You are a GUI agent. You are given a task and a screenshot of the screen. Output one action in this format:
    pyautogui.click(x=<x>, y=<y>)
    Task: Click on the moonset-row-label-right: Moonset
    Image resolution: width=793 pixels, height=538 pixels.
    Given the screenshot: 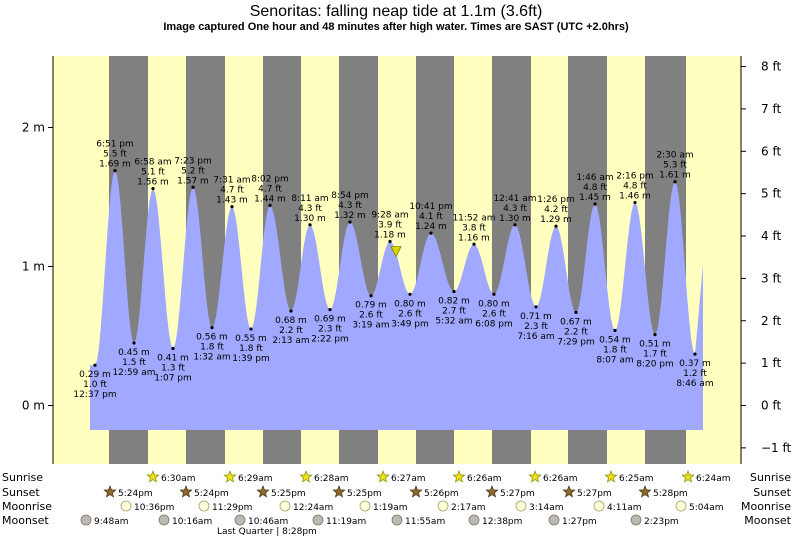 What is the action you would take?
    pyautogui.click(x=767, y=520)
    